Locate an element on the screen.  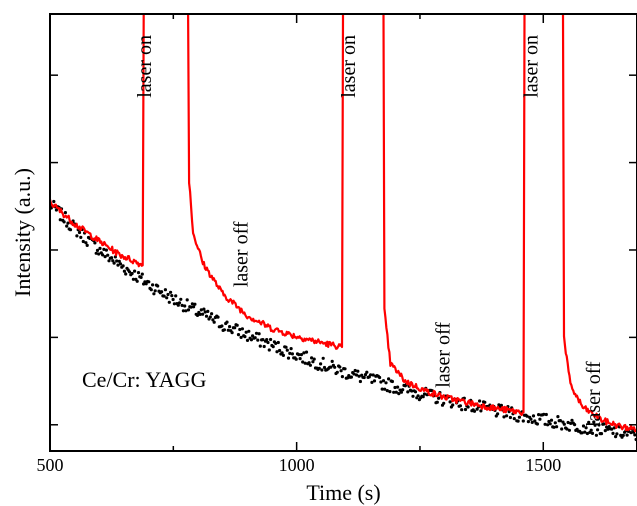
x-tick-label: 500 is located at coordinates (50, 465).